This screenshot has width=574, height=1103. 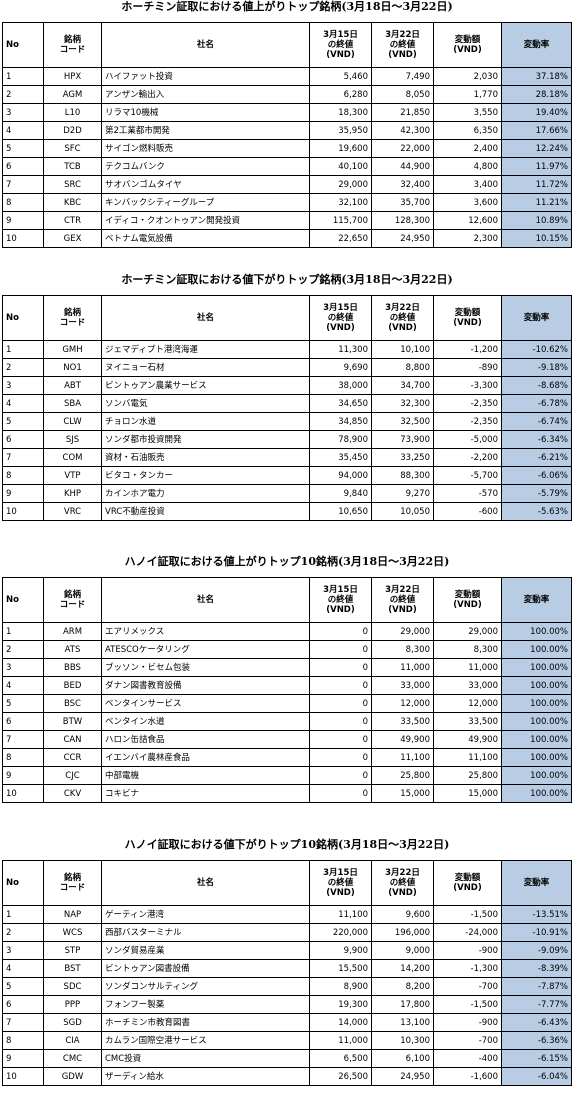 I want to click on table-row: 7 COM 資材・石油販売 35,450 33,250 -2,200 -6.21%, so click(x=287, y=457).